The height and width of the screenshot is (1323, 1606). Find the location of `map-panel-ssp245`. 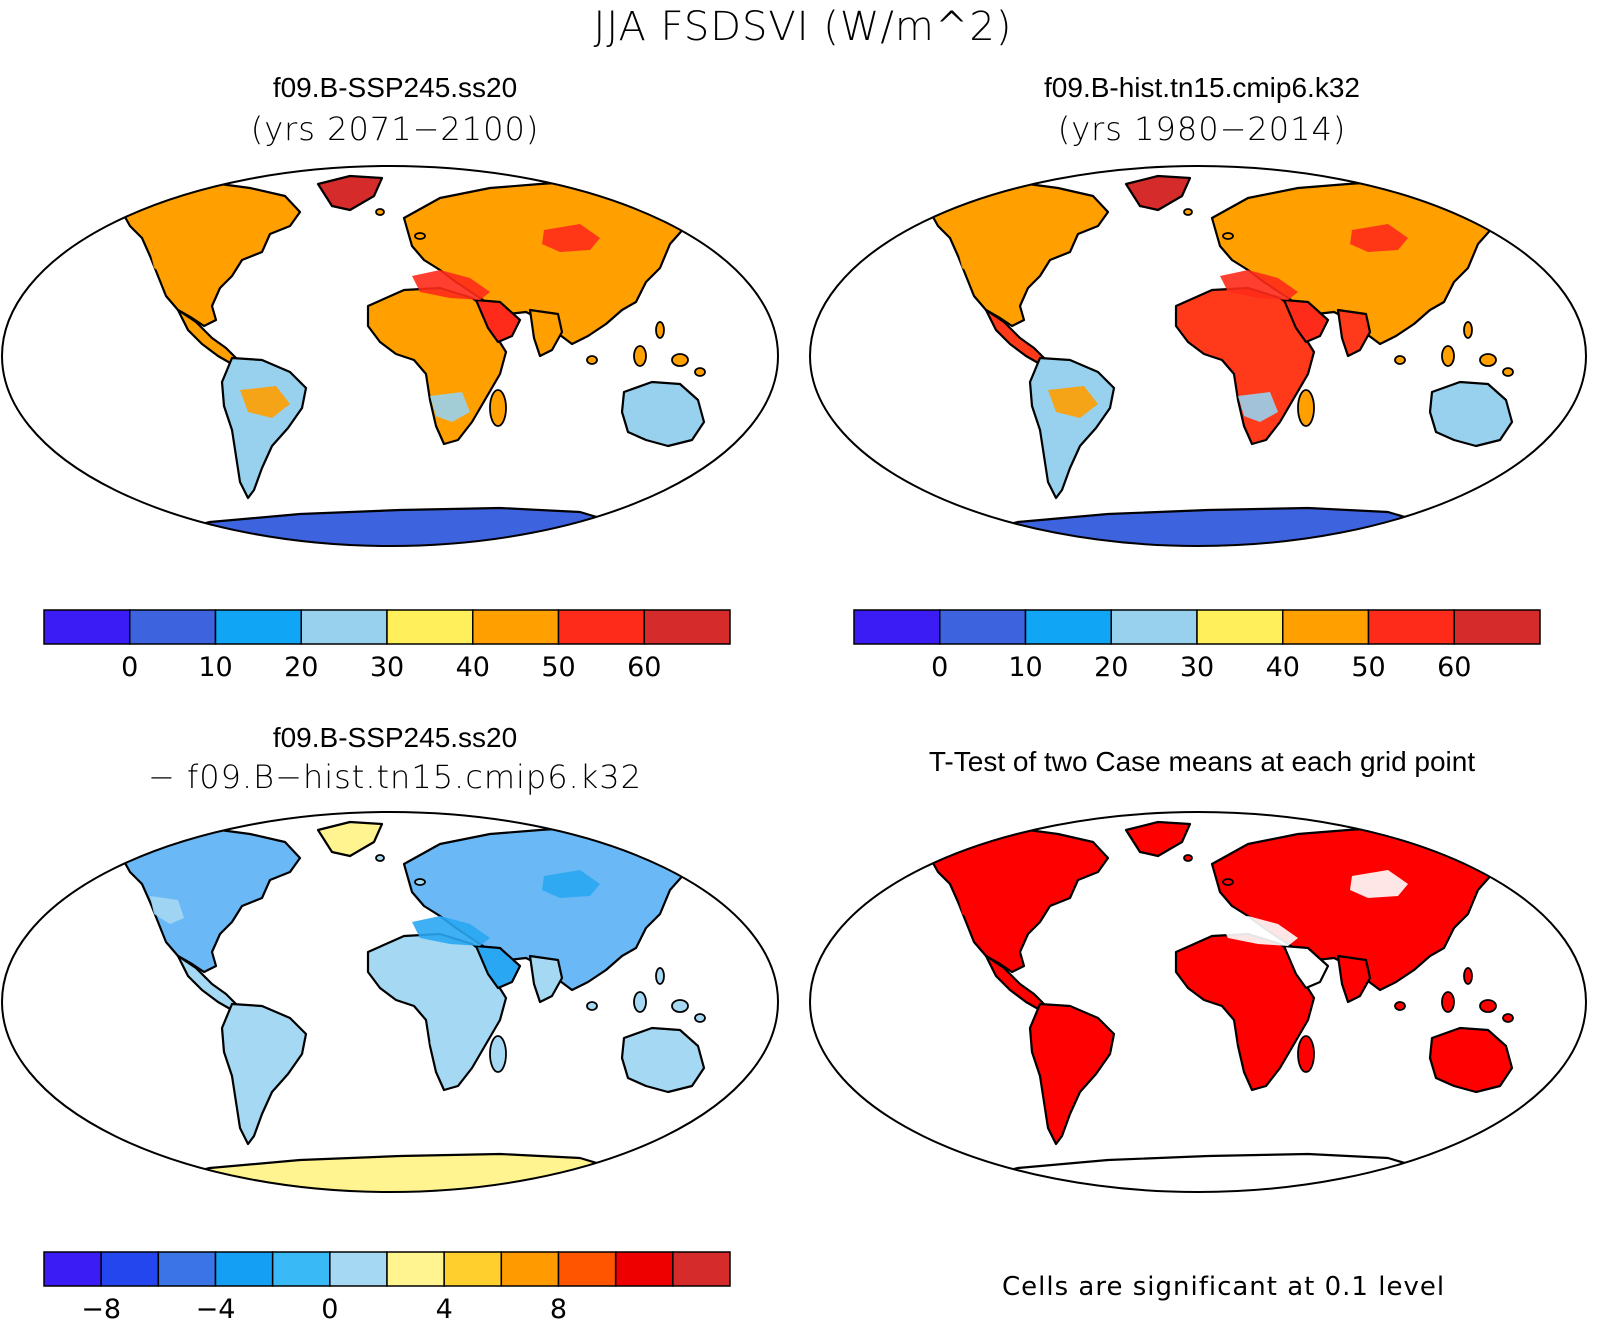

map-panel-ssp245 is located at coordinates (390, 356).